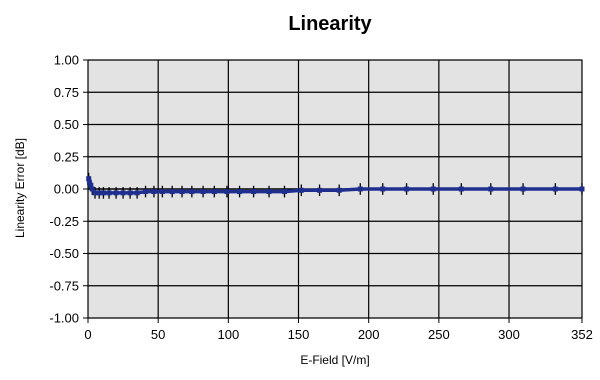 Image resolution: width=600 pixels, height=380 pixels. What do you see at coordinates (509, 334) in the screenshot?
I see `x-tick-label: 300` at bounding box center [509, 334].